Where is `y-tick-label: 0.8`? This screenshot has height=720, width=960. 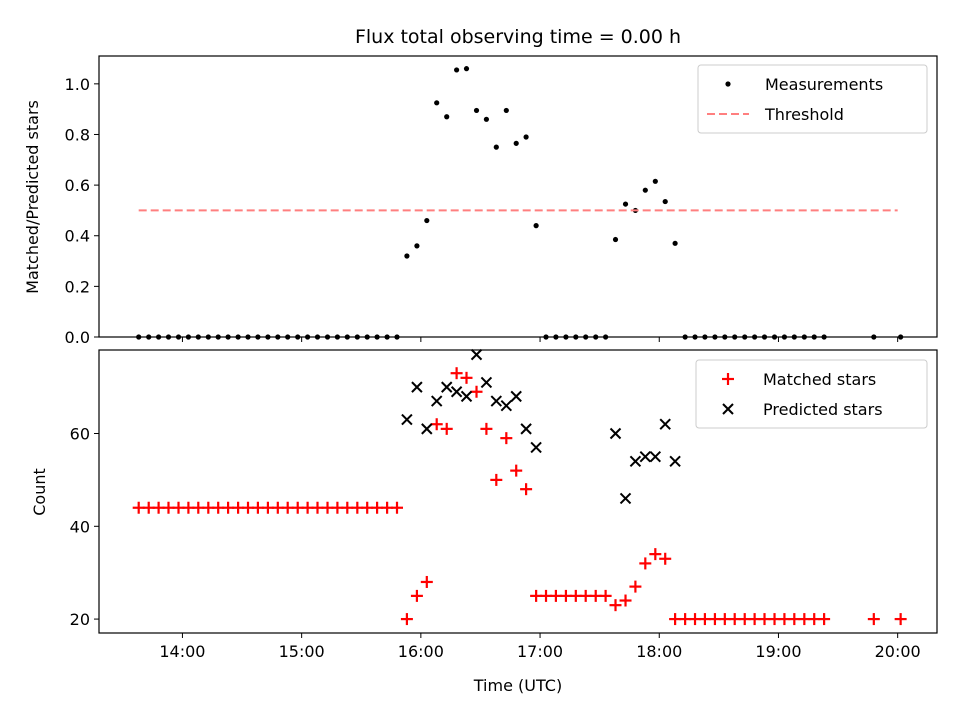 y-tick-label: 0.8 is located at coordinates (77, 134).